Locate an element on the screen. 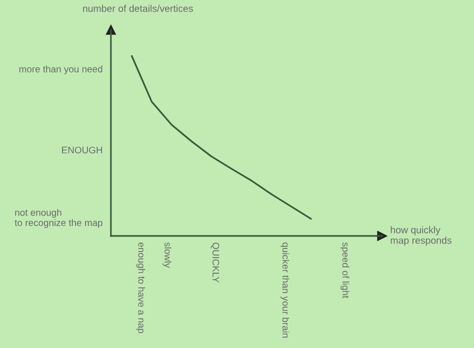 This screenshot has width=474, height=348. text: enough to have a nap is located at coordinates (141, 288).